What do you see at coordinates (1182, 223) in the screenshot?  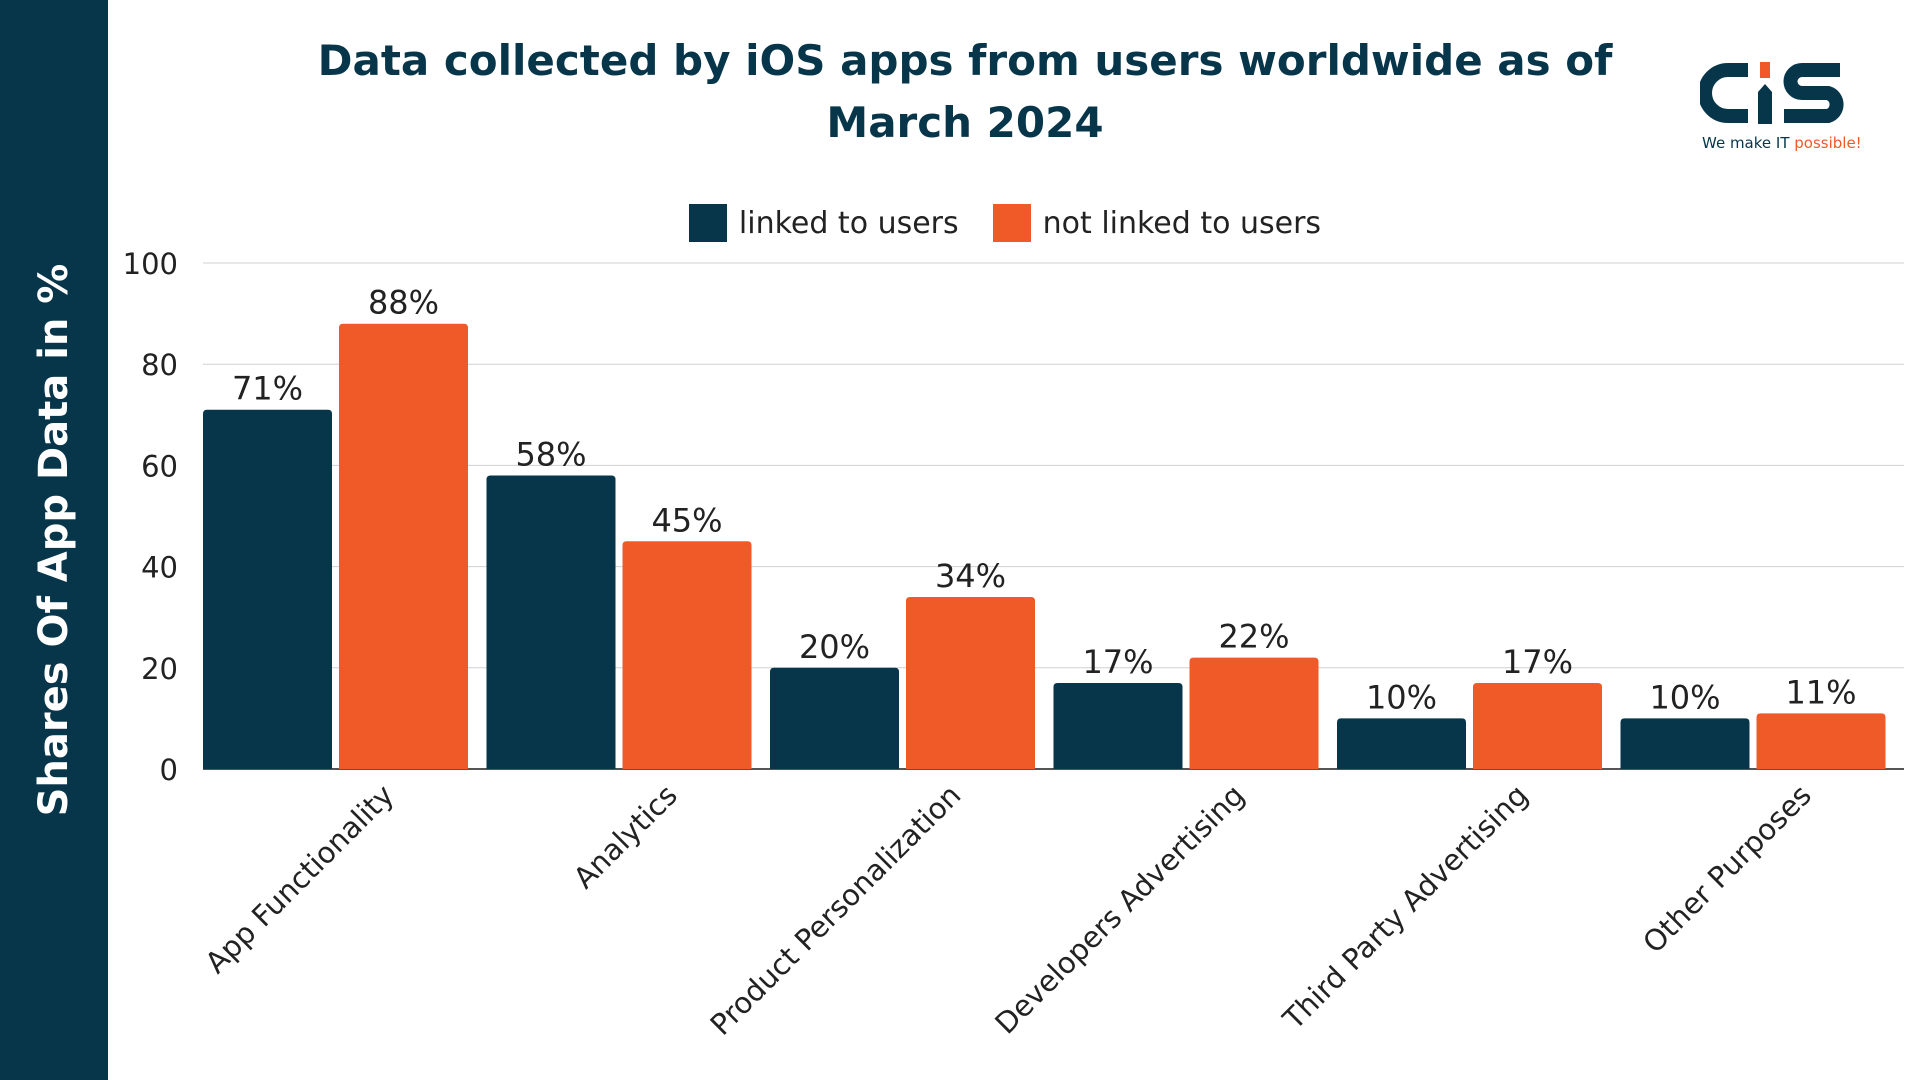 I see `legend-label: not linked to users` at bounding box center [1182, 223].